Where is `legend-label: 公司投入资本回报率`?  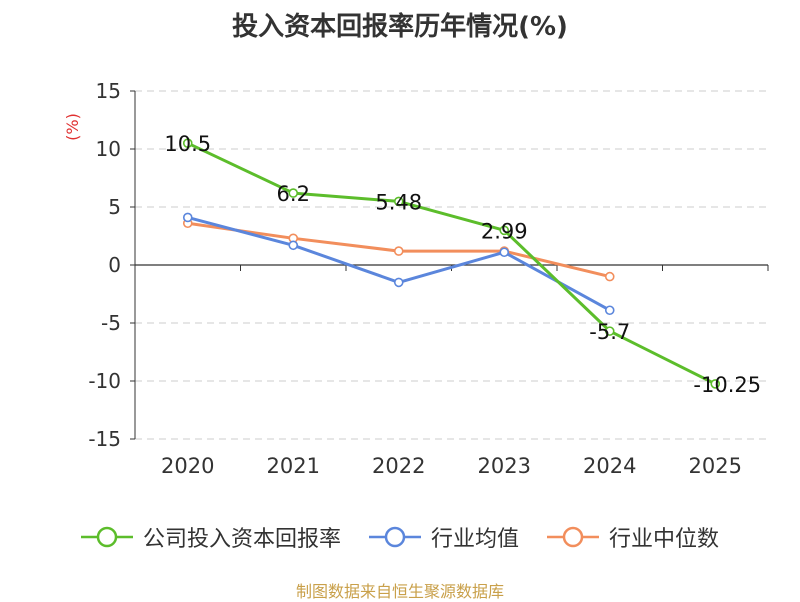 legend-label: 公司投入资本回报率 is located at coordinates (241, 539).